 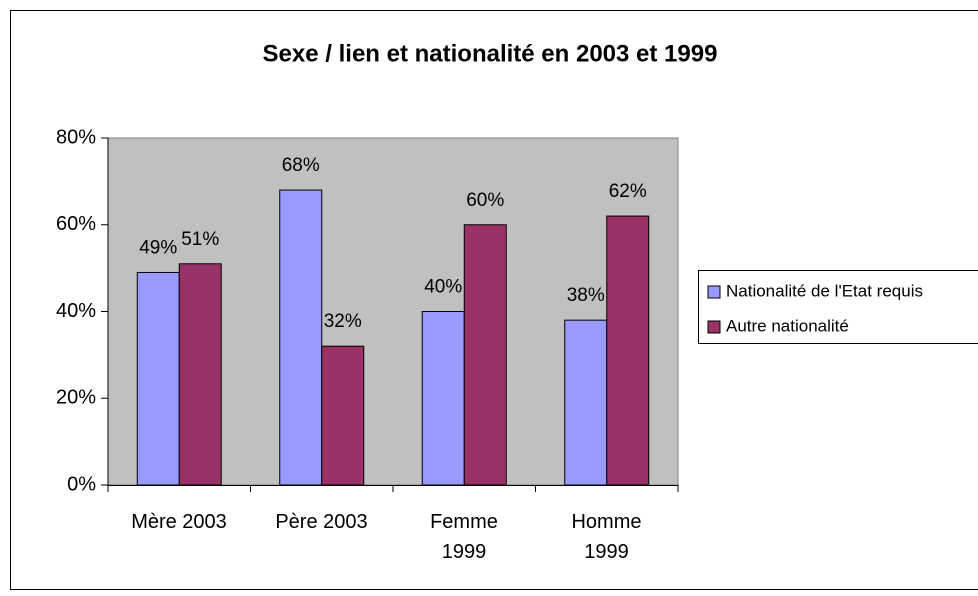 What do you see at coordinates (606, 537) in the screenshot?
I see `x-tick-label: Homme 1999` at bounding box center [606, 537].